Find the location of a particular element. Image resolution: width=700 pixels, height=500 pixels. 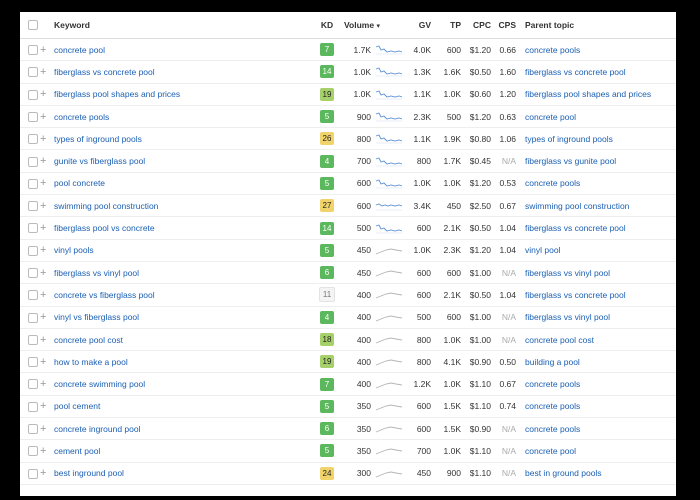

header-gv: GV is located at coordinates (419, 25).